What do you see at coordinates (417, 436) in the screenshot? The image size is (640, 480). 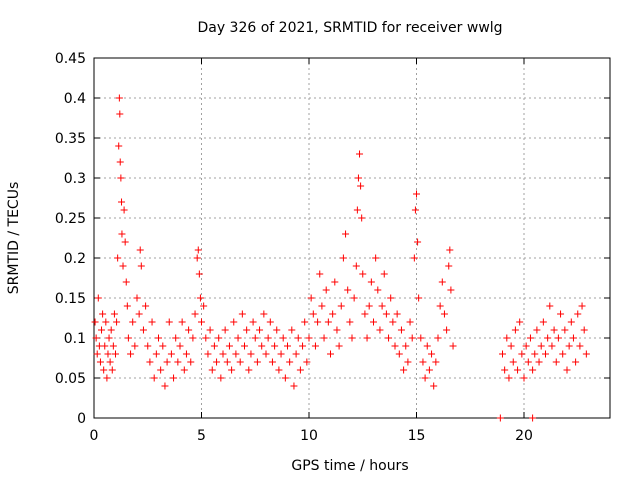 I see `x-tick-label: 15` at bounding box center [417, 436].